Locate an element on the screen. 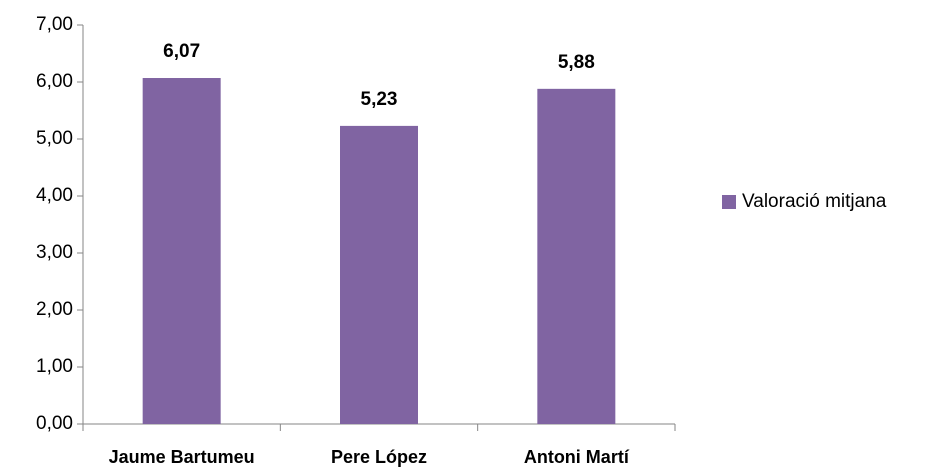 The image size is (937, 471). y-tick-label: 5,00 is located at coordinates (54, 138).